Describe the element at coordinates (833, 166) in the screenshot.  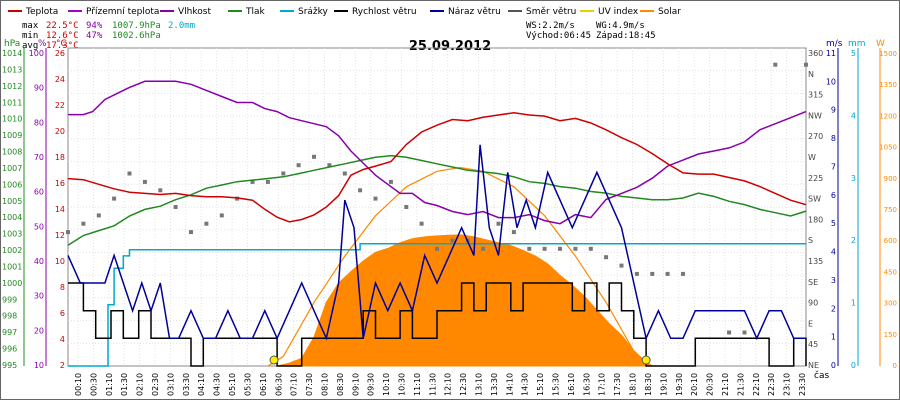
I see `wind-tick: 7` at that location.